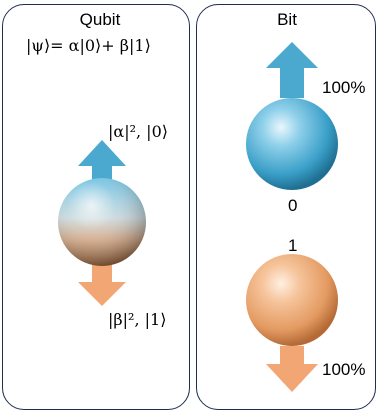 The image size is (378, 412). Describe the element at coordinates (100, 19) in the screenshot. I see `qubit-title: Qubit` at that location.